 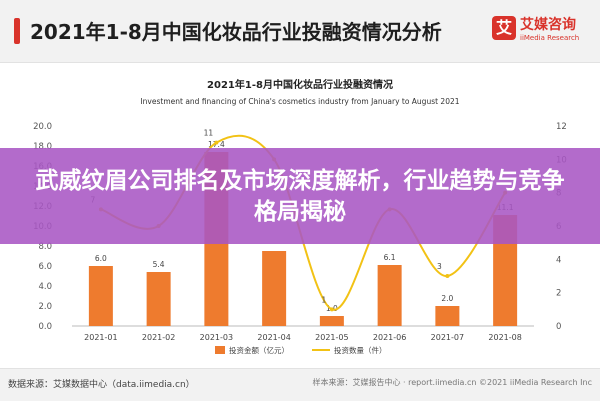 What do you see at coordinates (220, 350) in the screenshot?
I see `legend-bar-swatch` at bounding box center [220, 350].